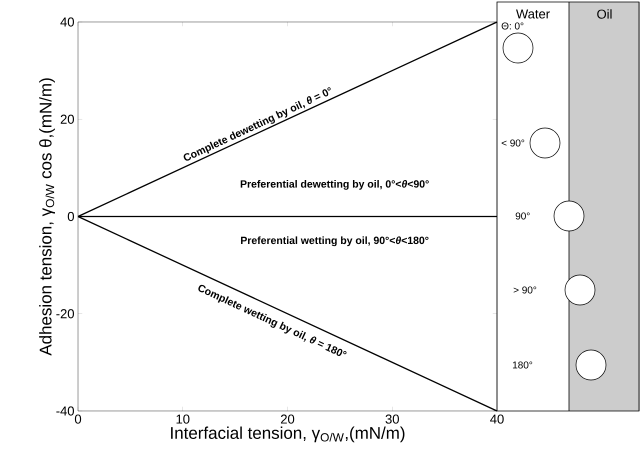 Image resolution: width=640 pixels, height=462 pixels. I want to click on y-tick-label: -20, so click(65, 313).